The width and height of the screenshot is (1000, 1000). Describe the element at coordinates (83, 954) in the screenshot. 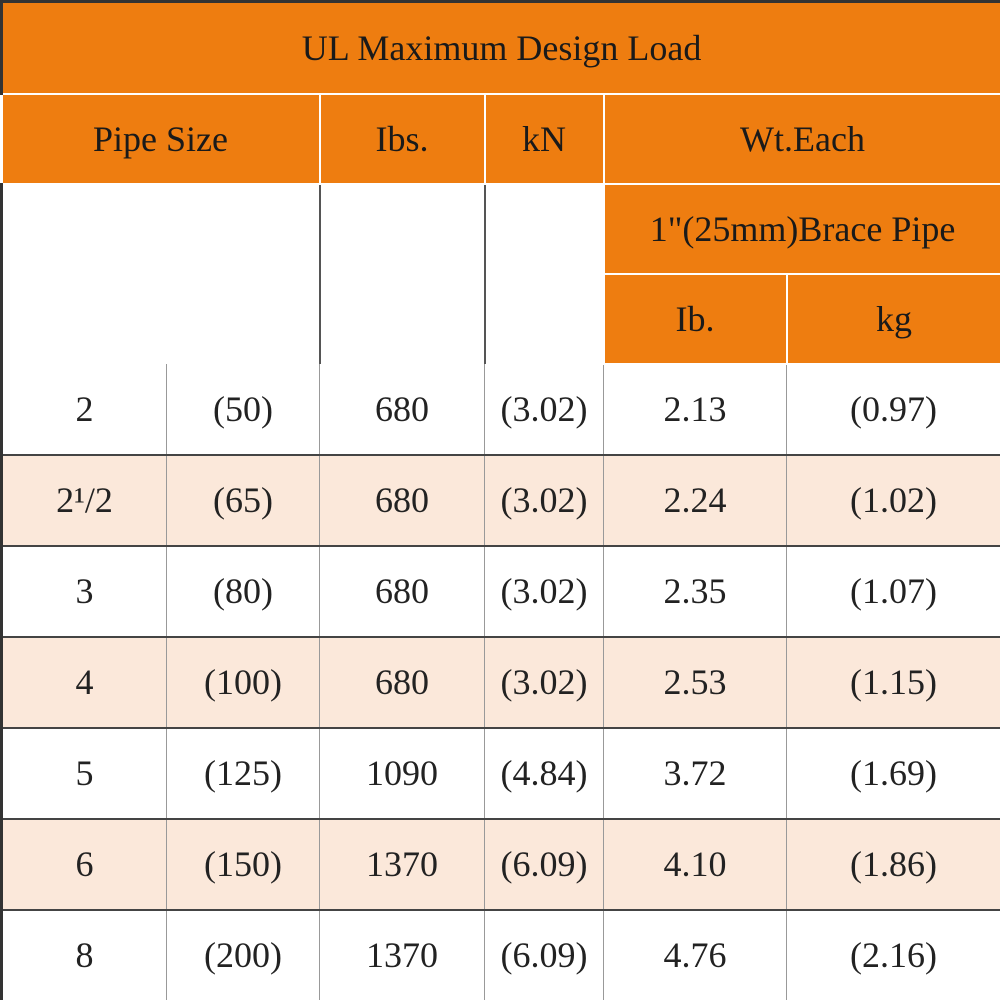

I see `data-cell: 8` at that location.